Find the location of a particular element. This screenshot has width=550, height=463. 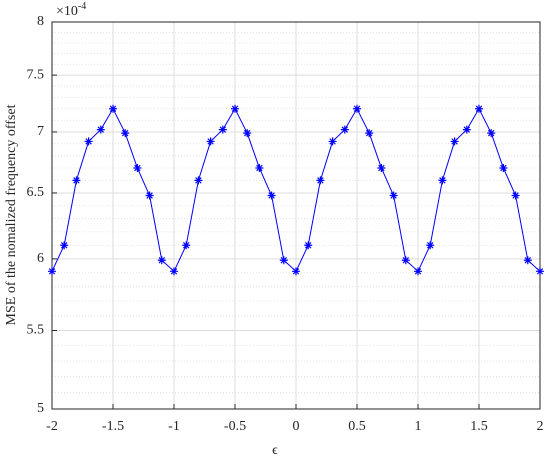

y-tick-label: 5.5 is located at coordinates (36, 330).